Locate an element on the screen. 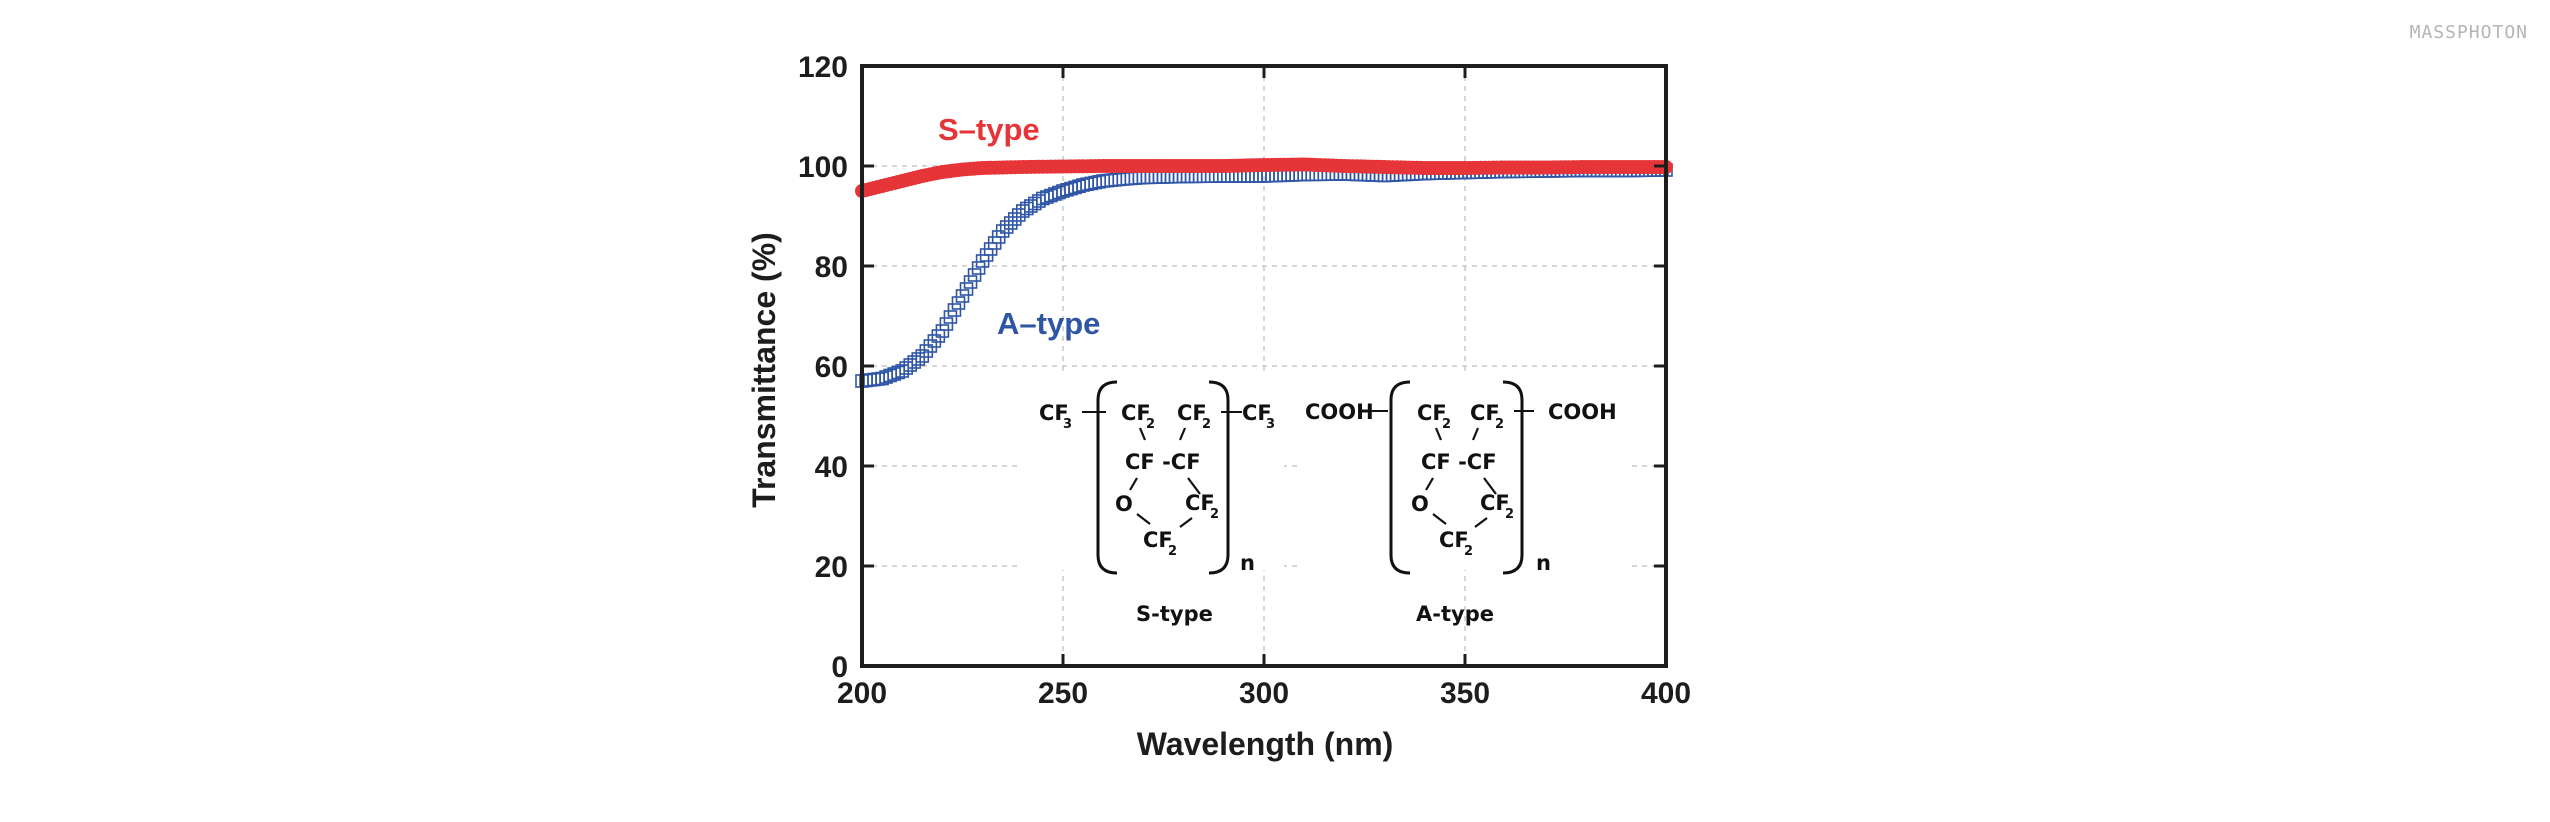 The image size is (2550, 822). x-tick-label: 200 is located at coordinates (862, 693).